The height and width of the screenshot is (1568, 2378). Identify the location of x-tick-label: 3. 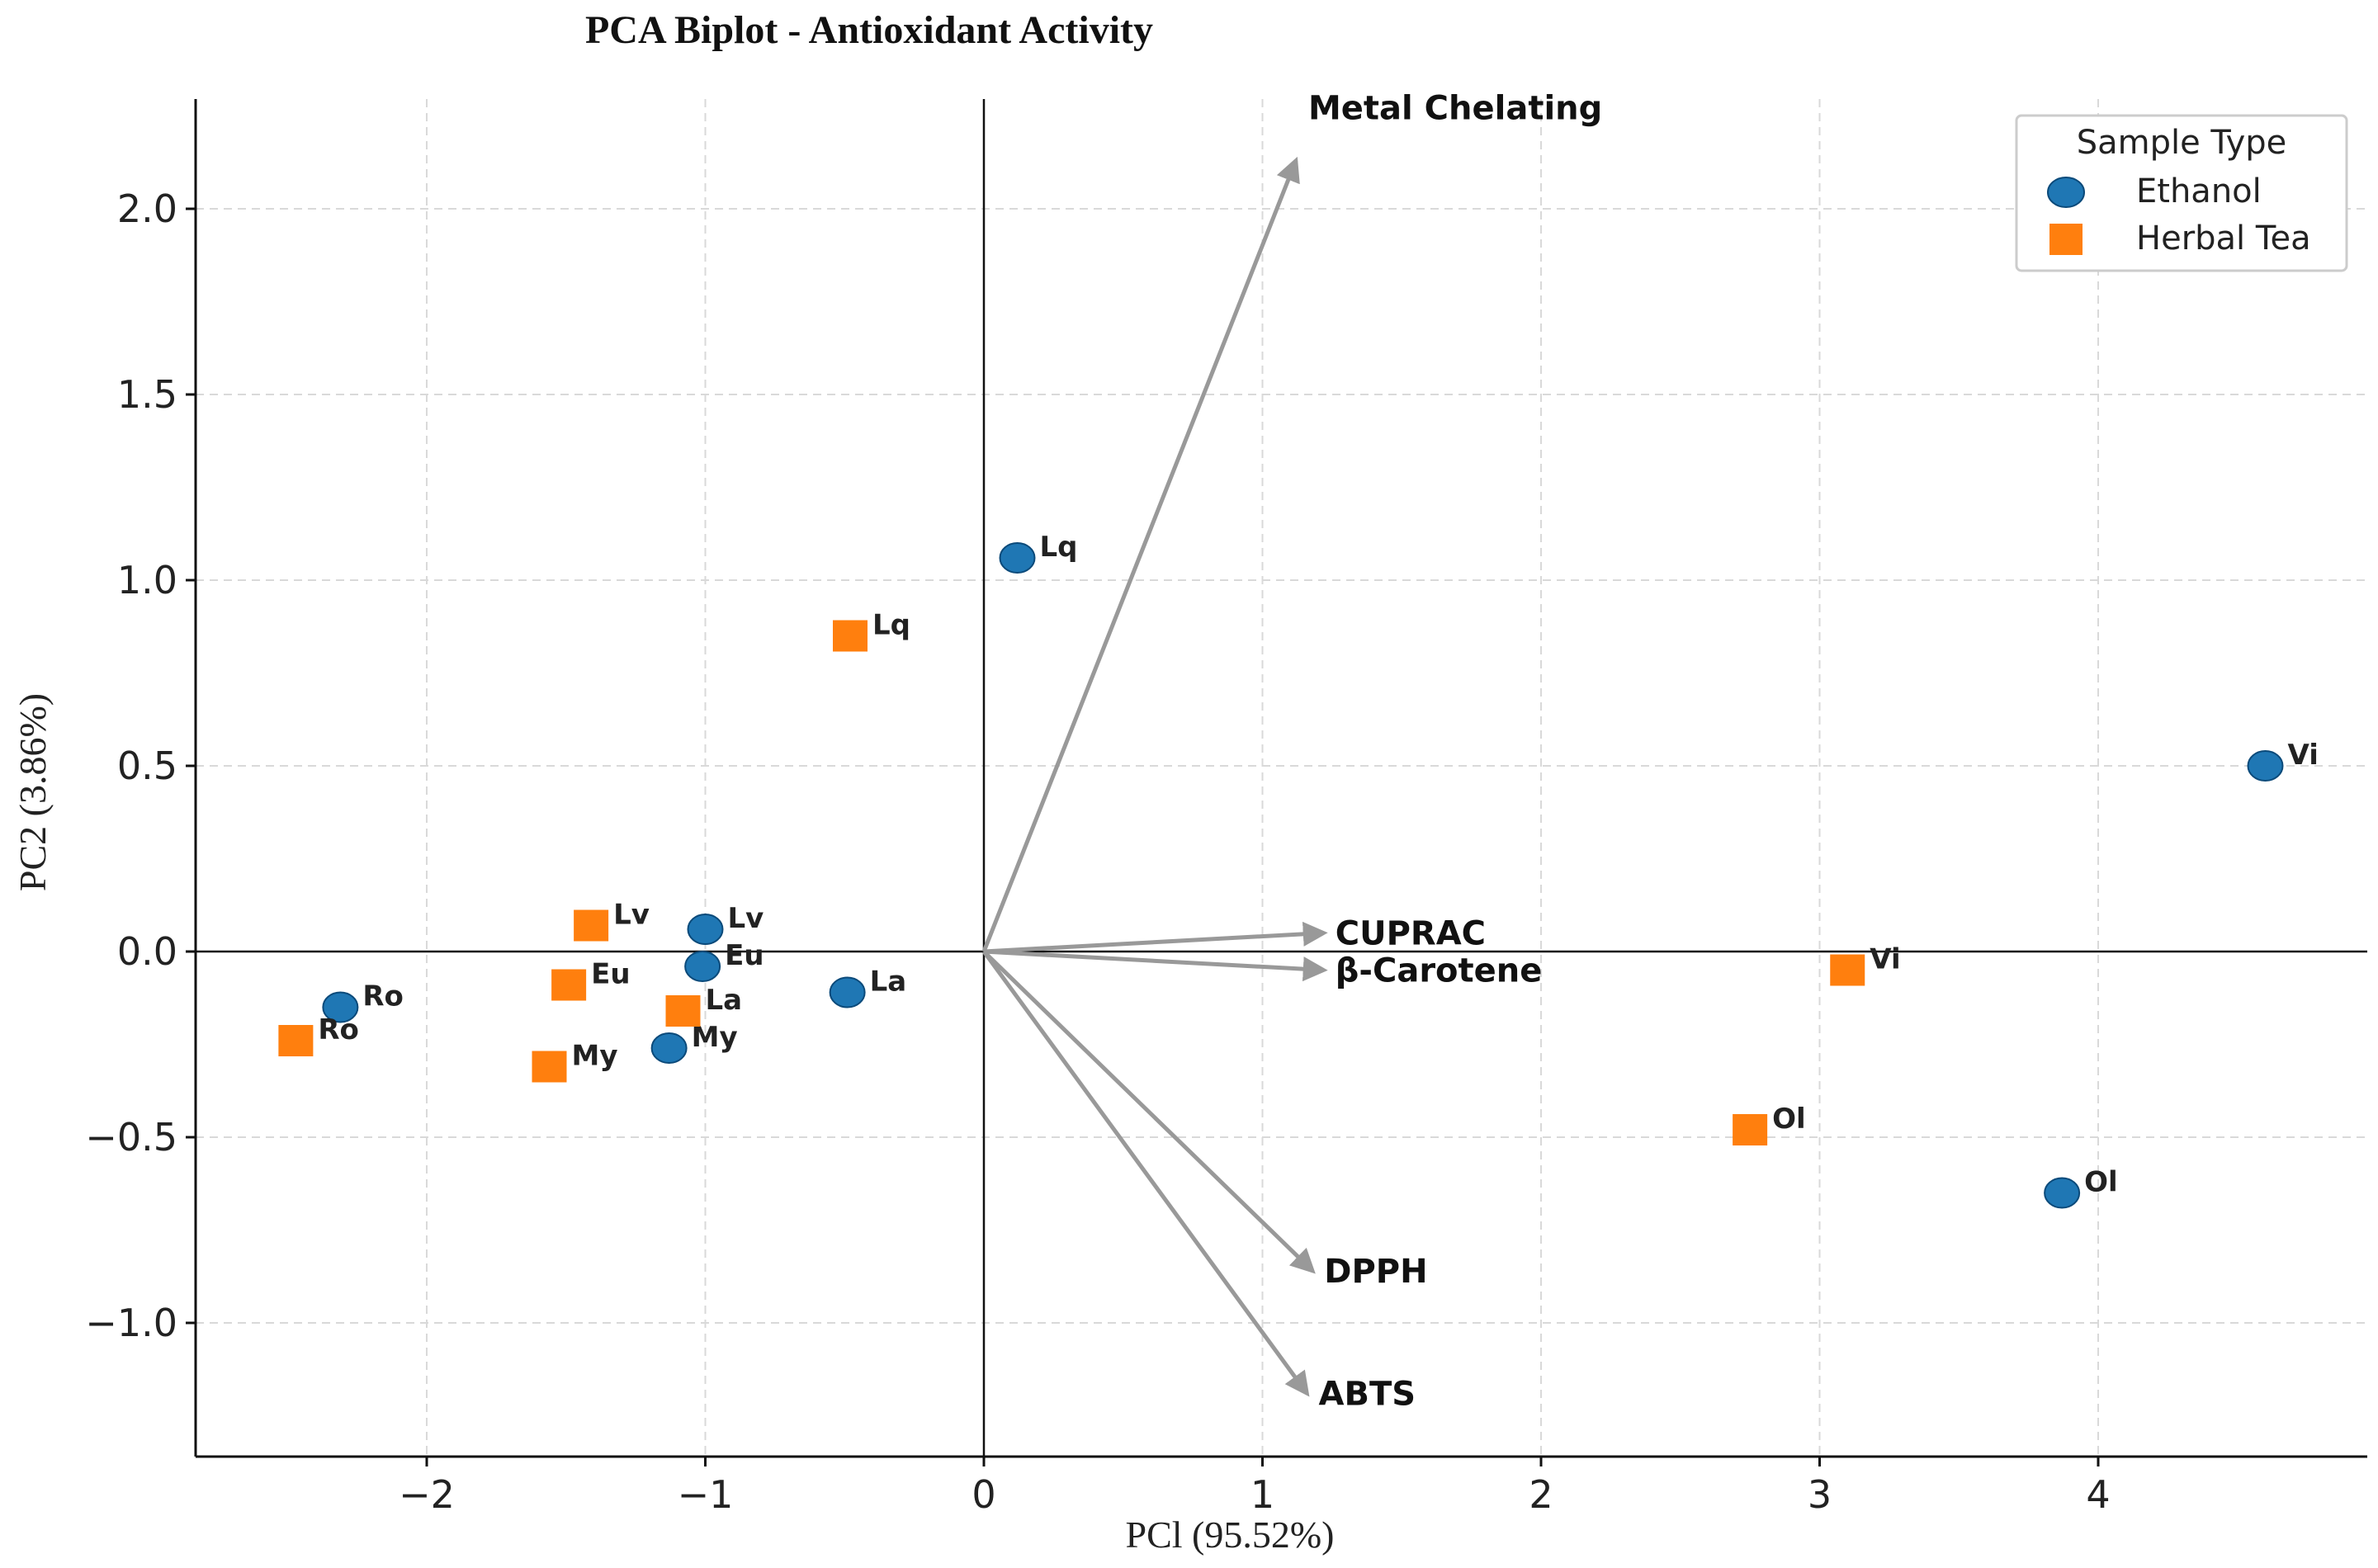
(1820, 1494).